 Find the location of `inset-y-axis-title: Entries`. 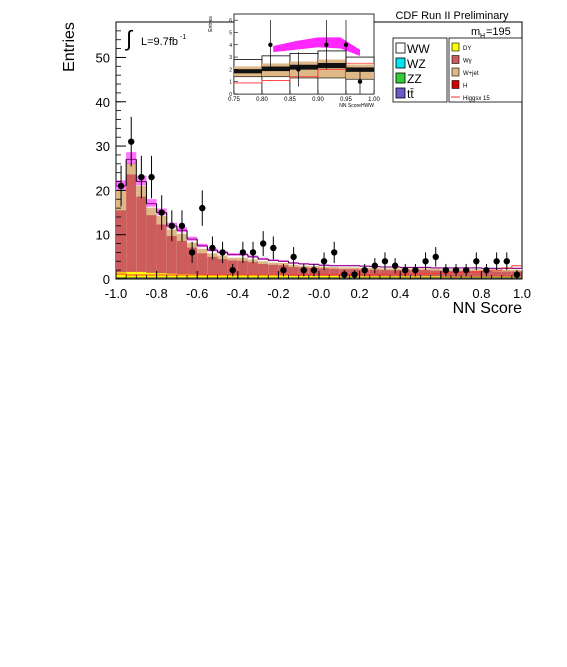

inset-y-axis-title: Entries is located at coordinates (211, 24).